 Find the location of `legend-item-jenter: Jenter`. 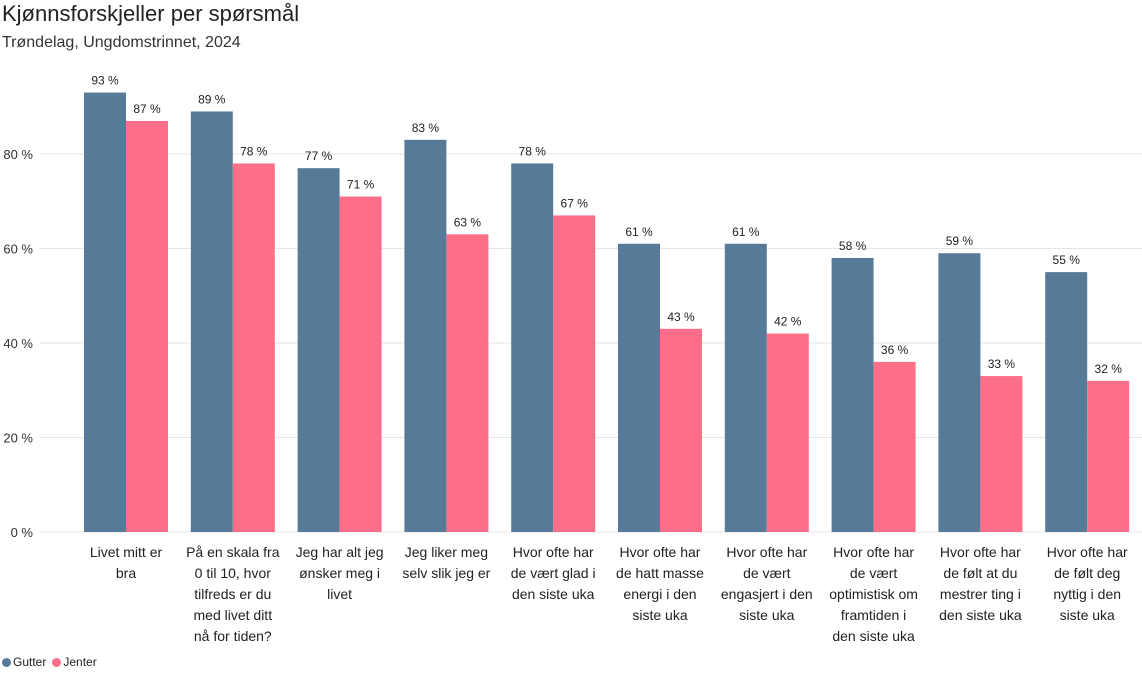

legend-item-jenter: Jenter is located at coordinates (74, 662).